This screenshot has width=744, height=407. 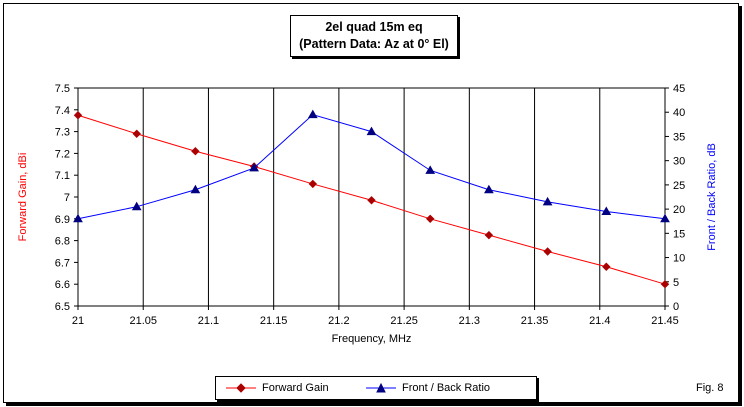 I want to click on y-axis-left-label: Forward Gain, dBi, so click(x=23, y=197).